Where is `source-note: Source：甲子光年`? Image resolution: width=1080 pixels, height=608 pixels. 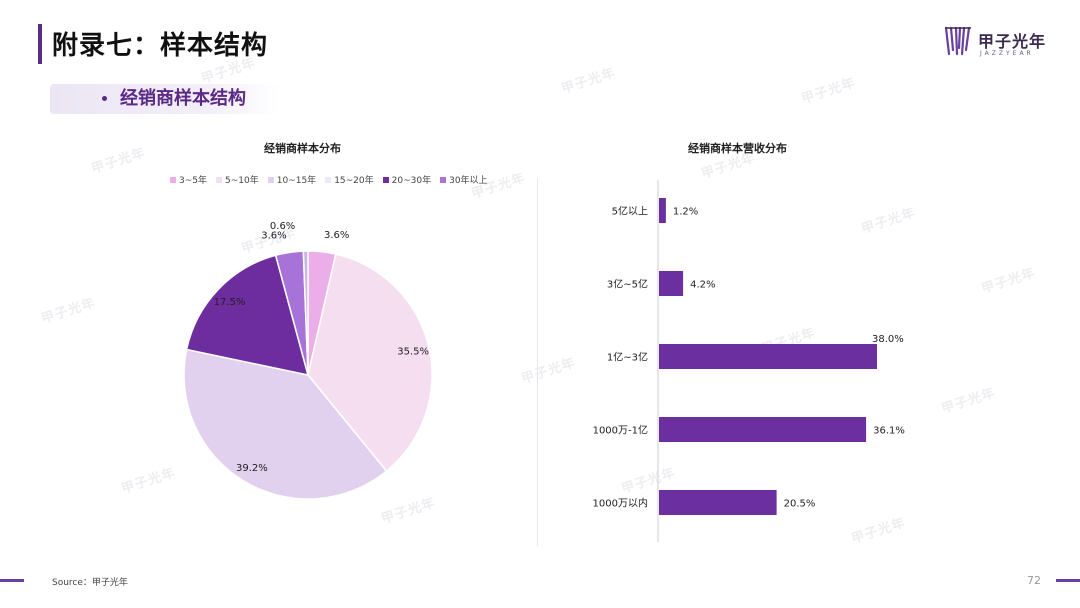
source-note: Source：甲子光年 is located at coordinates (90, 583).